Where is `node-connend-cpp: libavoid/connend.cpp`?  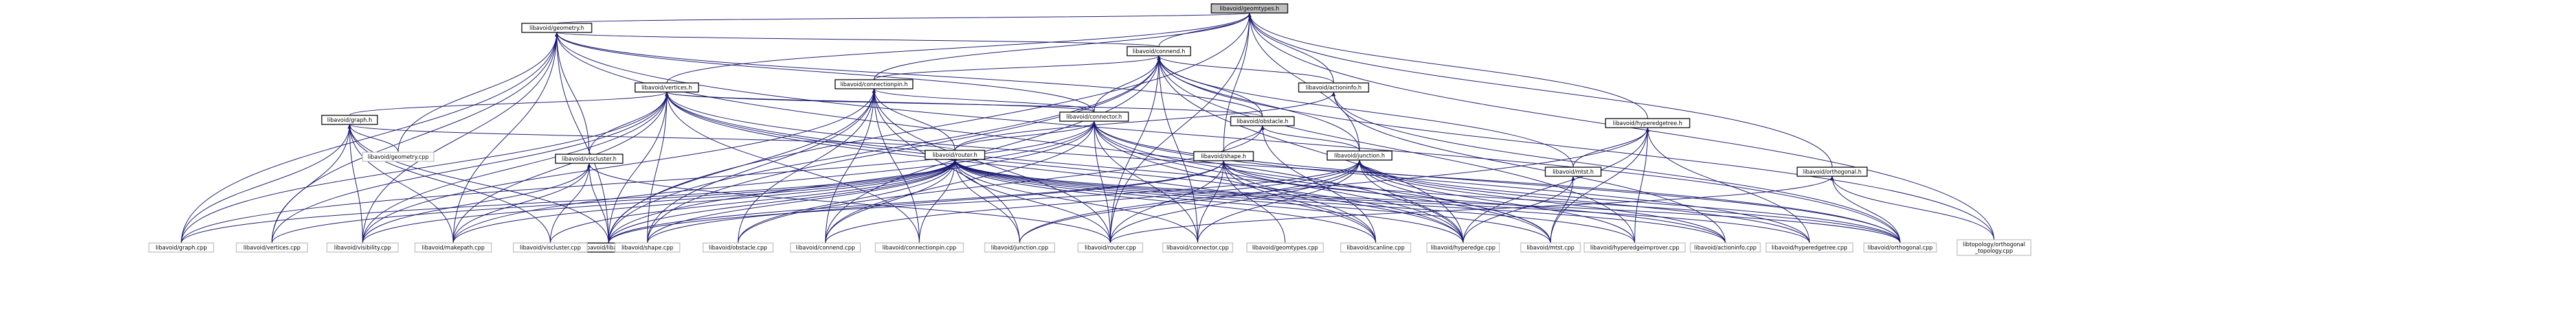 node-connend-cpp: libavoid/connend.cpp is located at coordinates (826, 248).